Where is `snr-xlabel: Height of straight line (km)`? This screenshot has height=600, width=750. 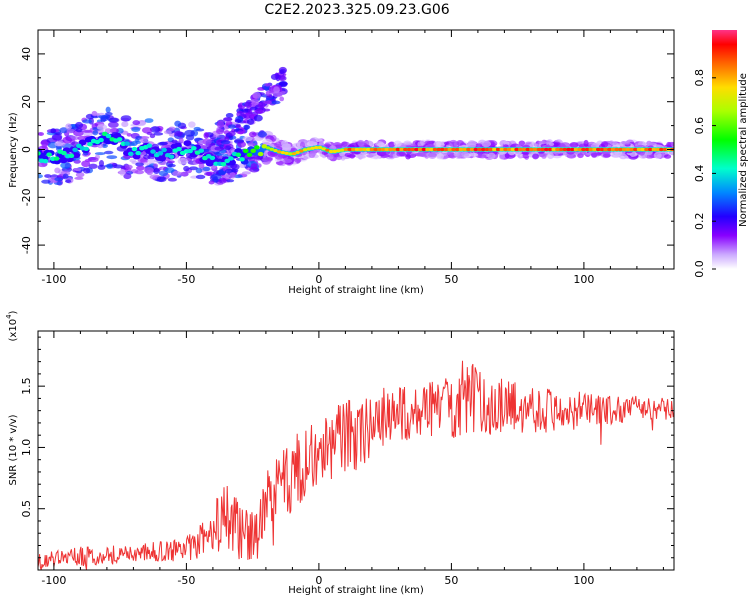 snr-xlabel: Height of straight line (km) is located at coordinates (356, 590).